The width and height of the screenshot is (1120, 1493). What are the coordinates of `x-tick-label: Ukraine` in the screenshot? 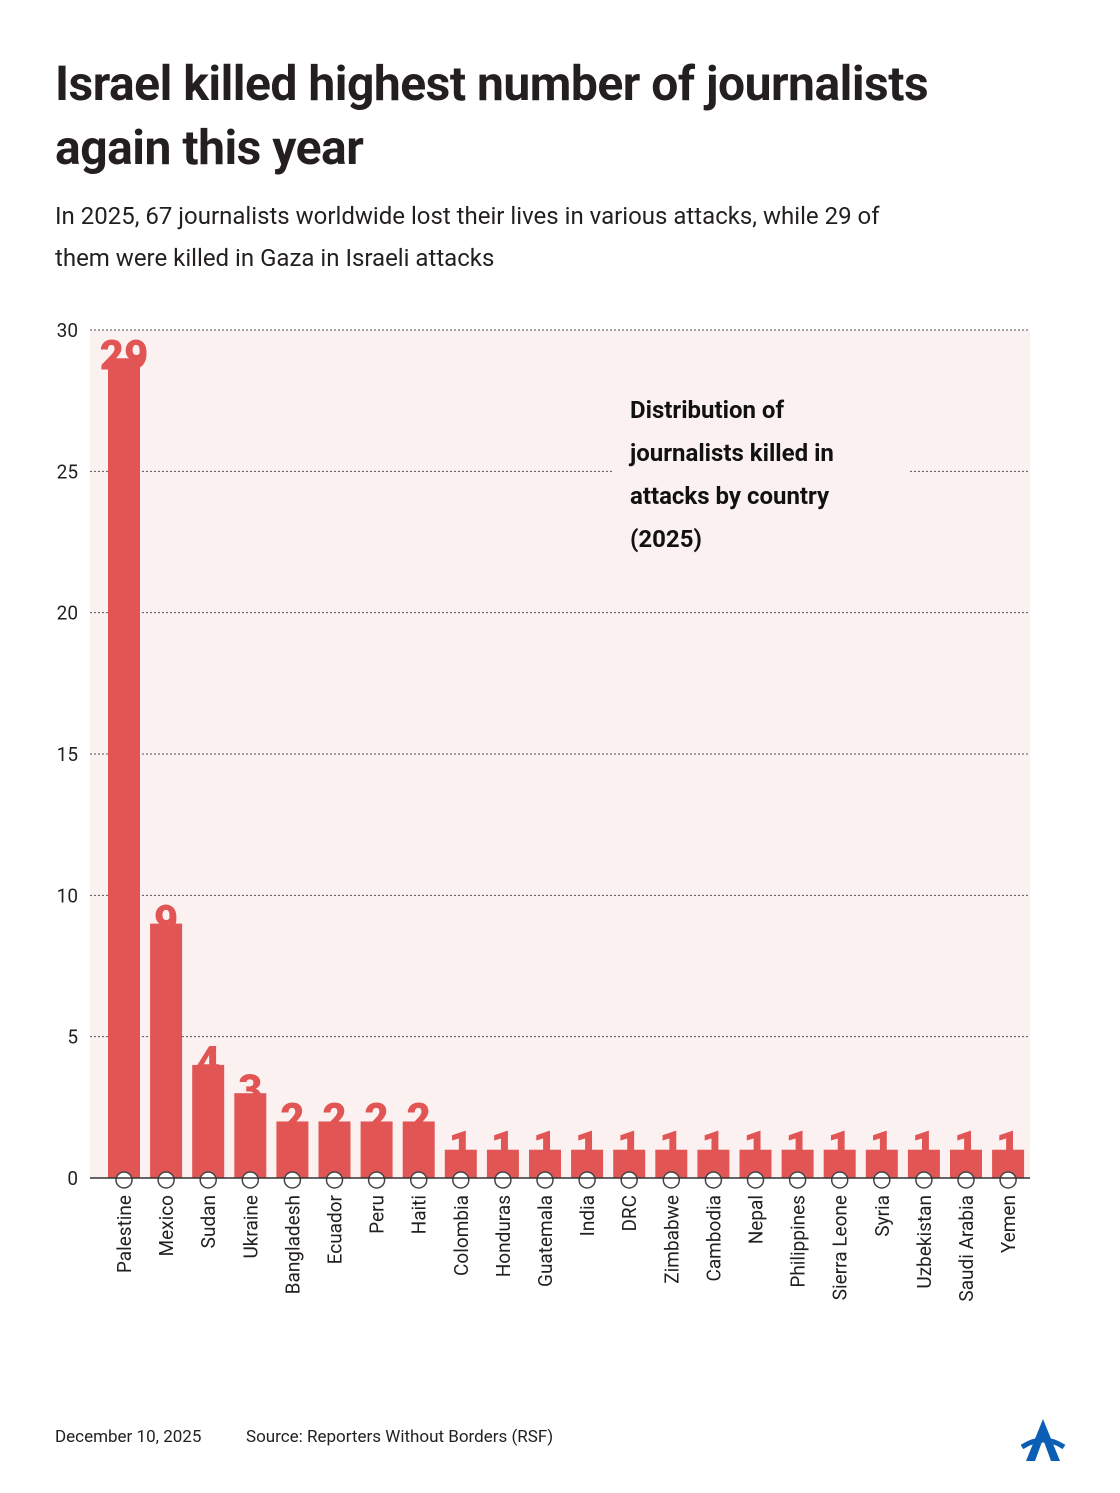 It's located at (250, 1227).